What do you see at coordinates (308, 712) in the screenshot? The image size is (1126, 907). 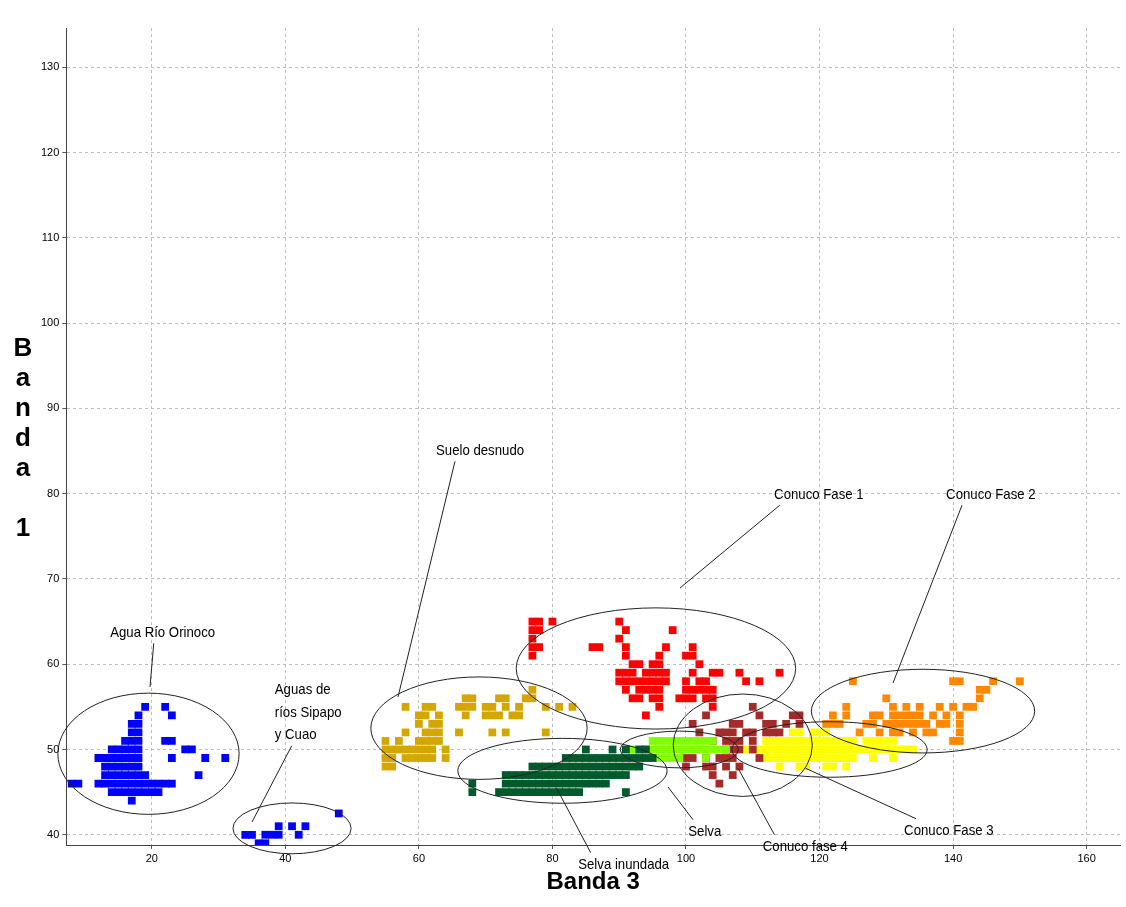 I see `annotation: Aguas de ríos Sipapo y Cuao` at bounding box center [308, 712].